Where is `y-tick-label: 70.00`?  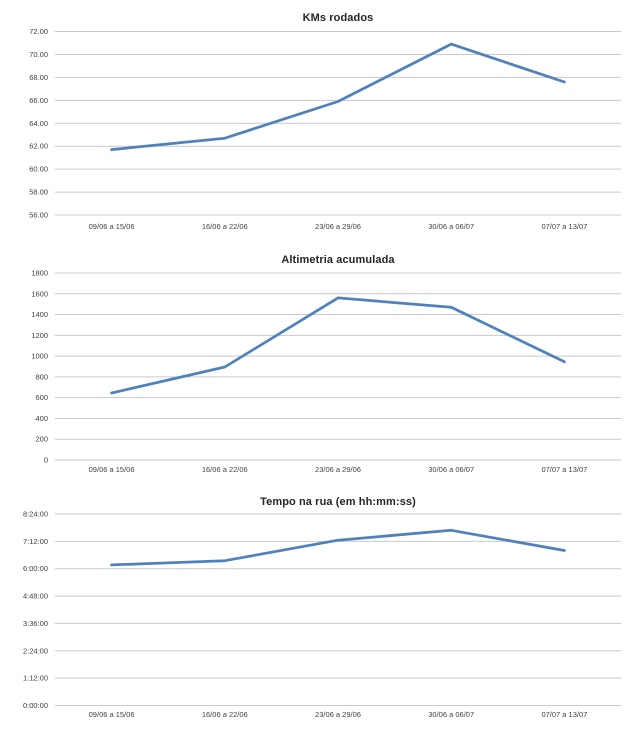 y-tick-label: 70.00 is located at coordinates (38, 54).